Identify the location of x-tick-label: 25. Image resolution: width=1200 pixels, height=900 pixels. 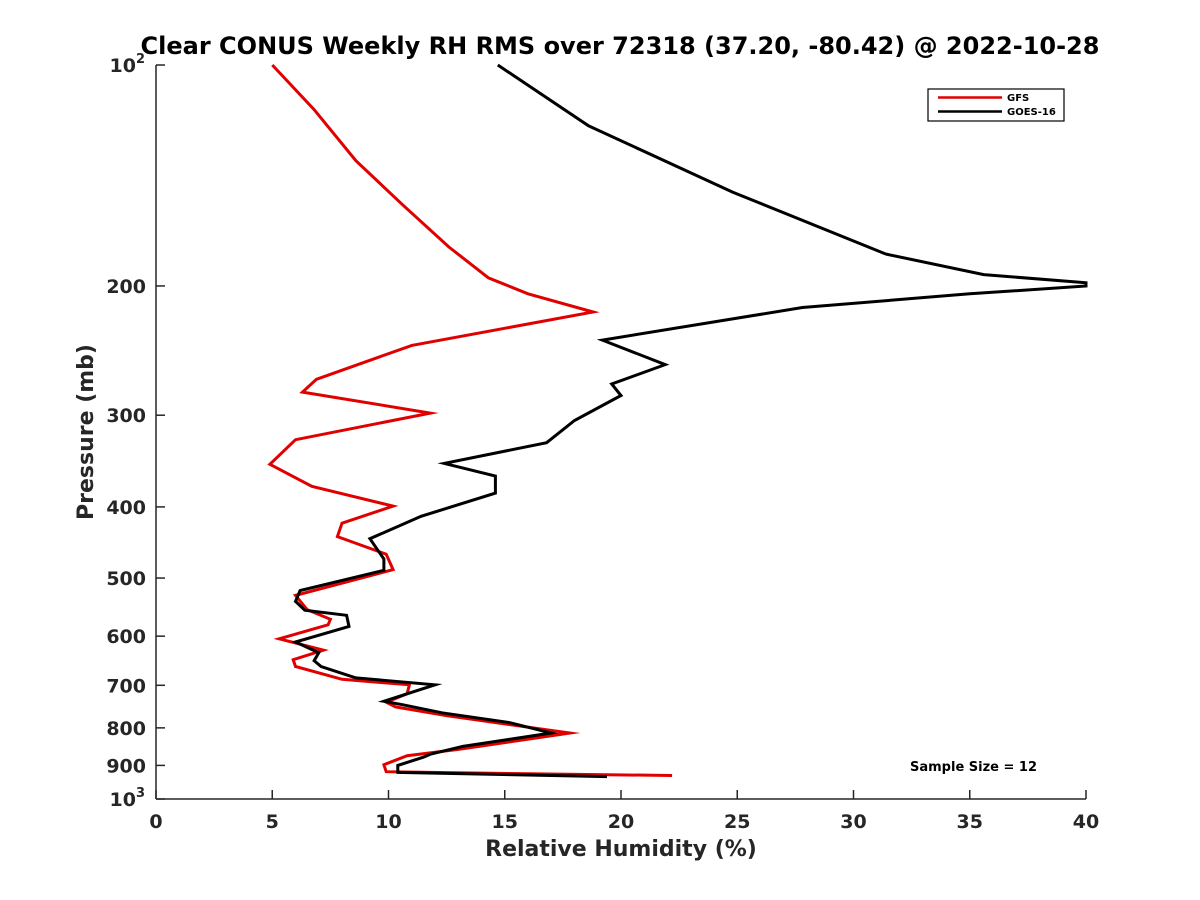
(737, 822).